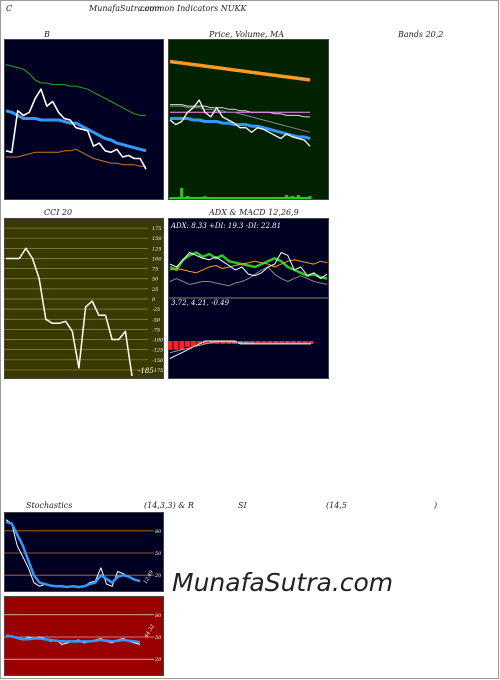  I want to click on rsi-label: SI, so click(242, 505).